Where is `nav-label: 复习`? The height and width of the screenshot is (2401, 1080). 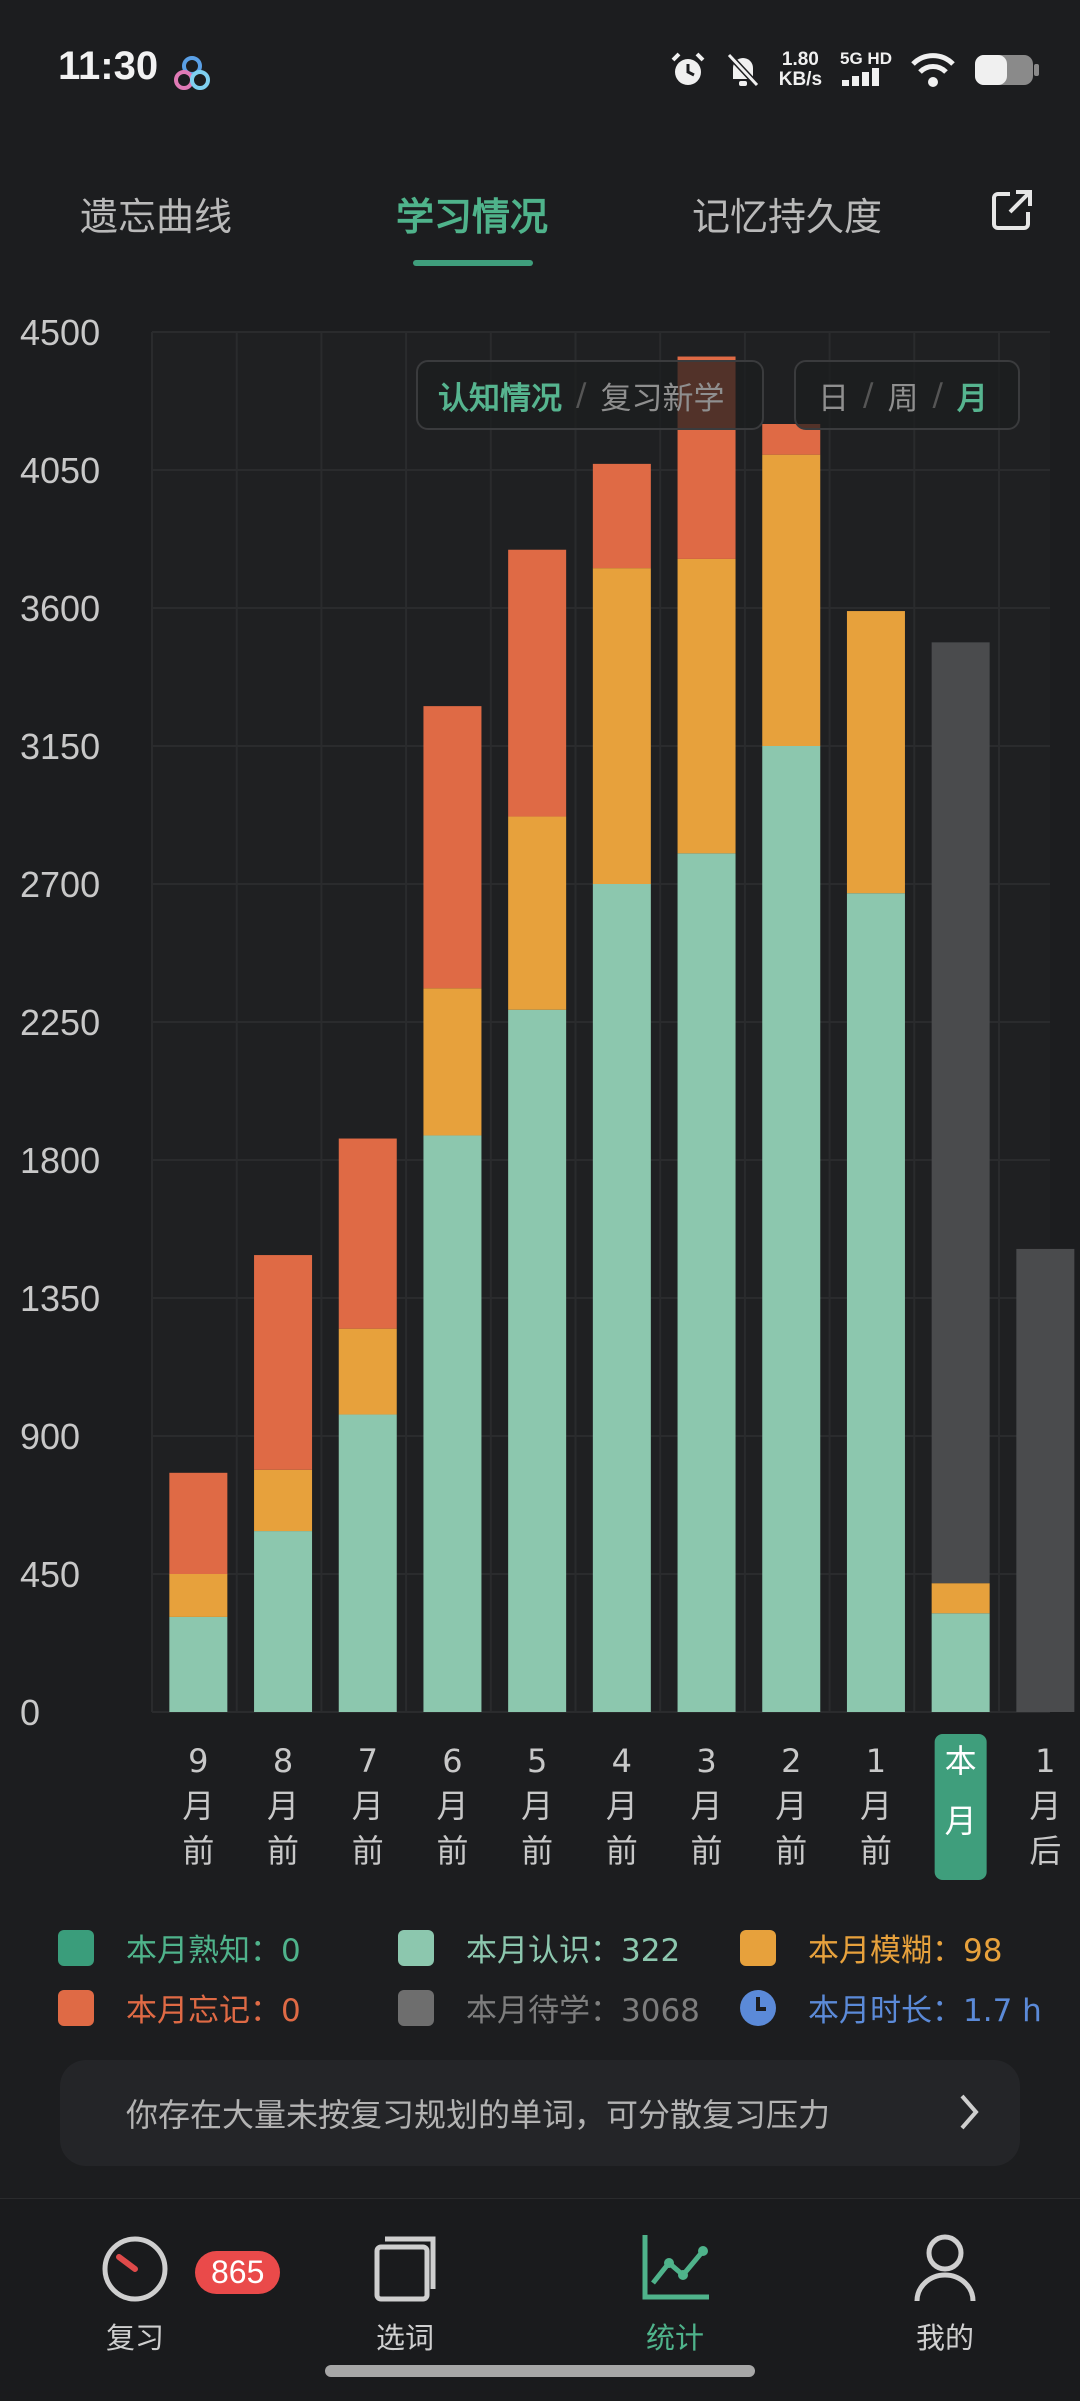
nav-label: 复习 is located at coordinates (134, 2338).